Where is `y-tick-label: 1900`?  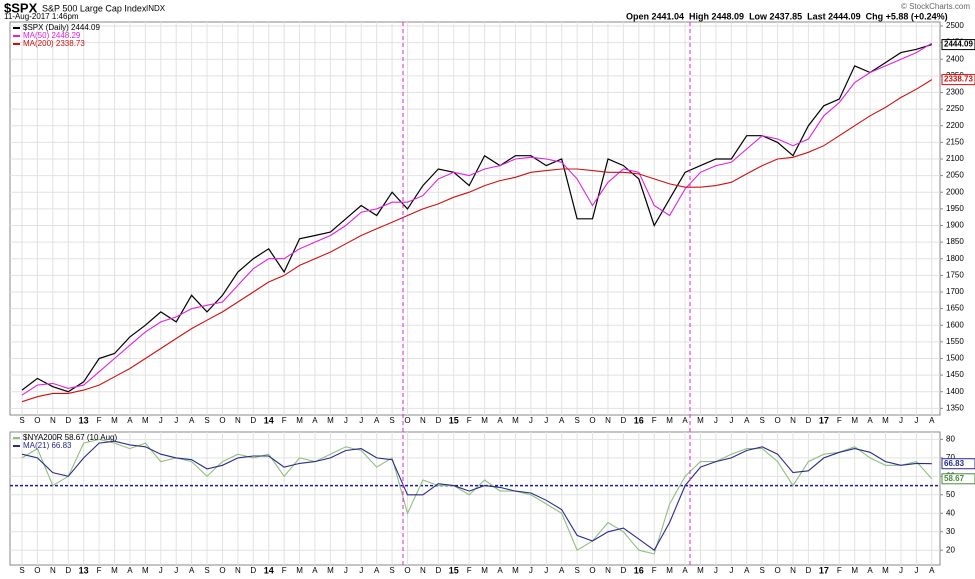
y-tick-label: 1900 is located at coordinates (955, 225).